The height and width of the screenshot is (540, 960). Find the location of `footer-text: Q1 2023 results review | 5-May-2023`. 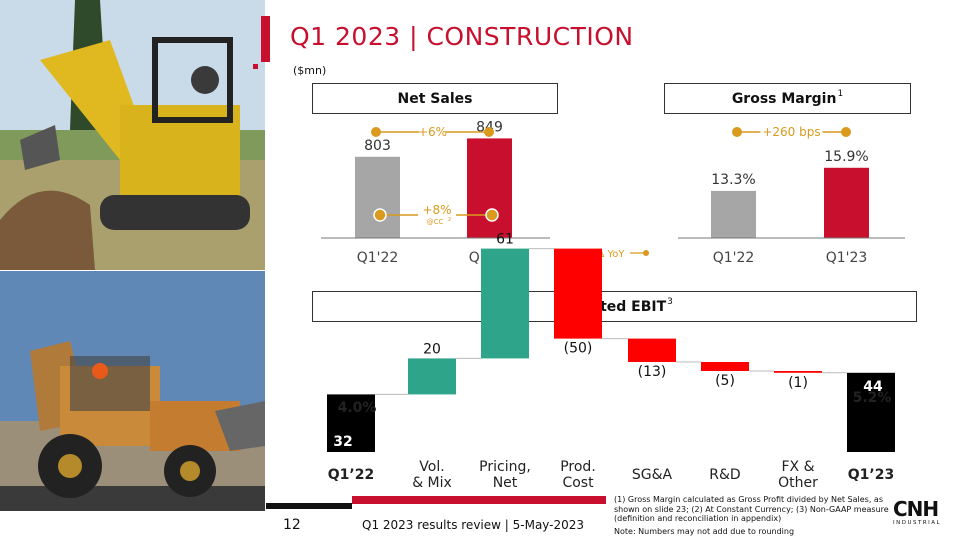

footer-text: Q1 2023 results review | 5-May-2023 is located at coordinates (473, 525).